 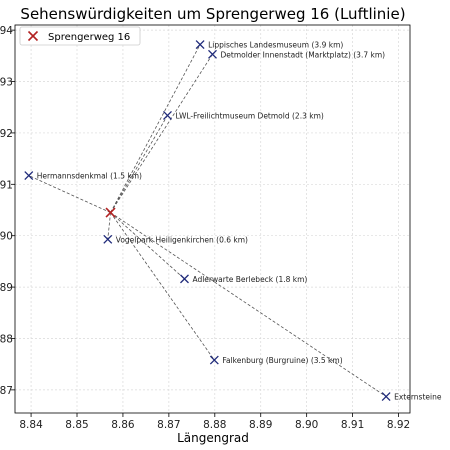 I want to click on poi-label: Hermannsdenkmal (1.5 km), so click(x=89, y=176).